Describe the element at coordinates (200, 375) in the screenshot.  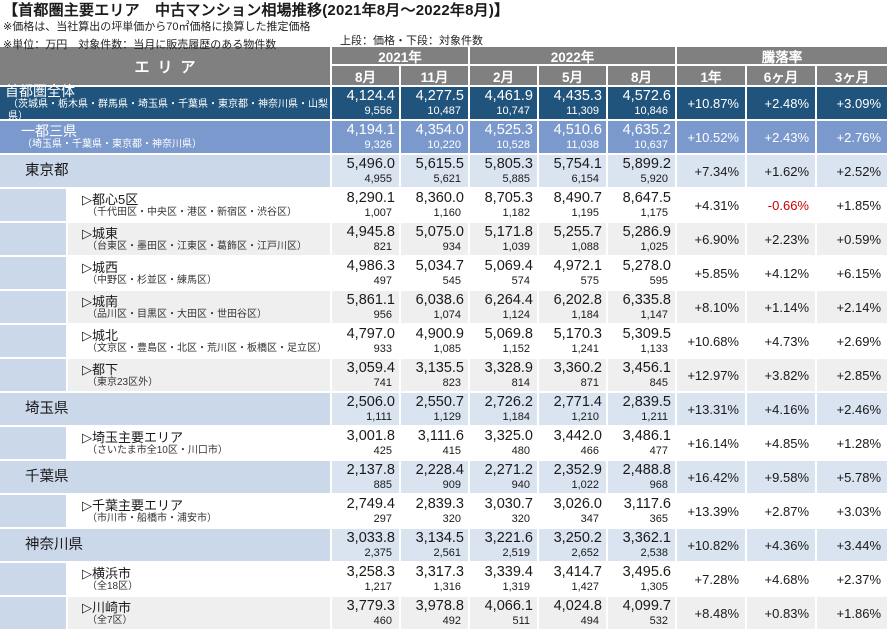
I see `row-label-cell: ▷都下 （東京23区外）` at that location.